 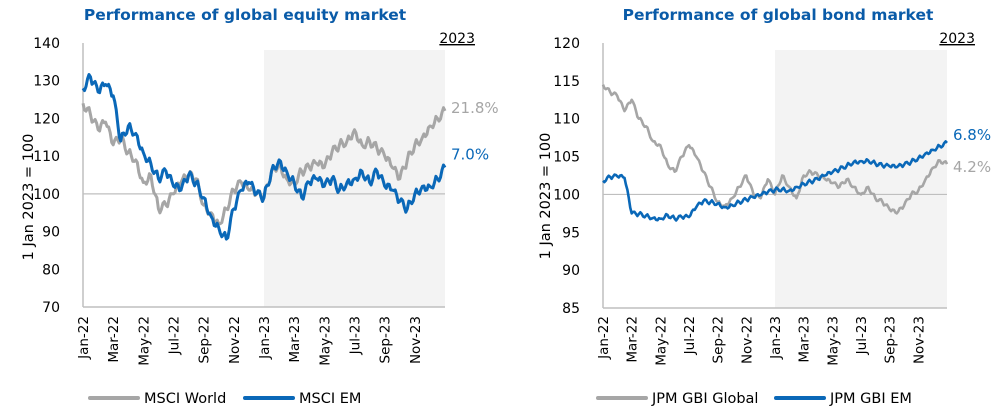 What do you see at coordinates (470, 154) in the screenshot?
I see `end-label-msci-em: 7.0%` at bounding box center [470, 154].